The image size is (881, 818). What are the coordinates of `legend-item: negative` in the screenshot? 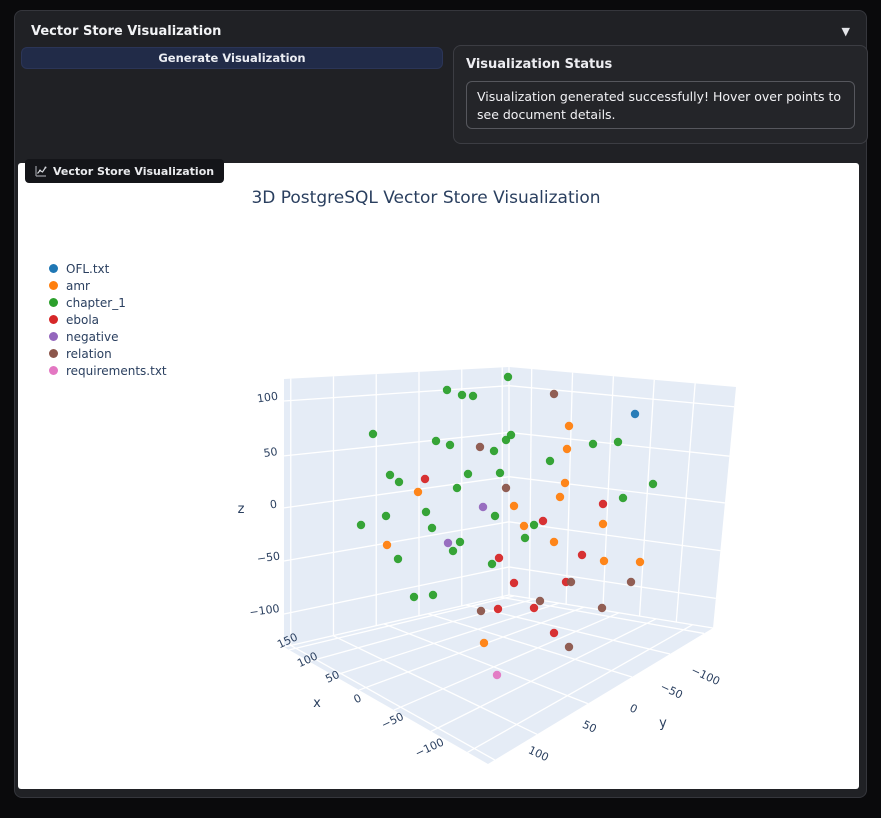 It's located at (108, 336).